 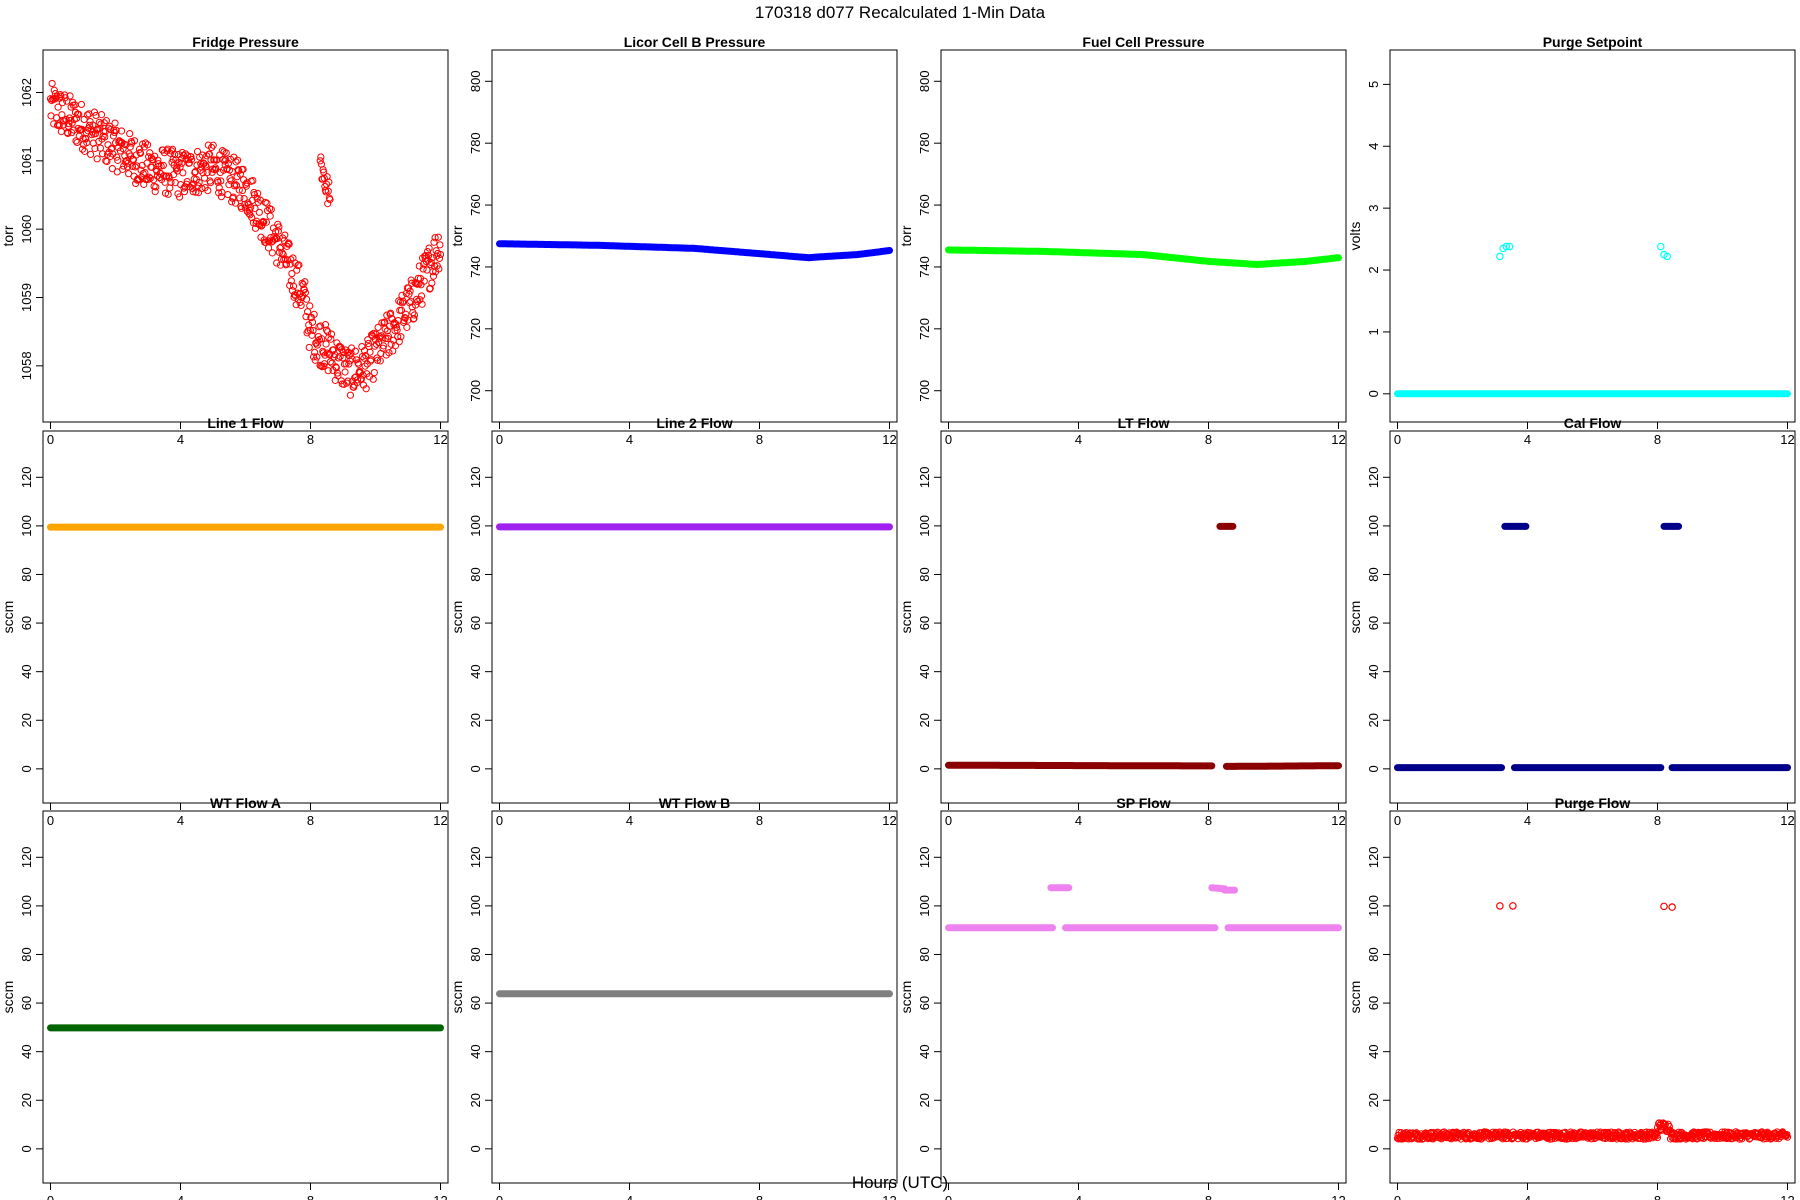 I want to click on y-axis-label: volts, so click(x=1355, y=236).